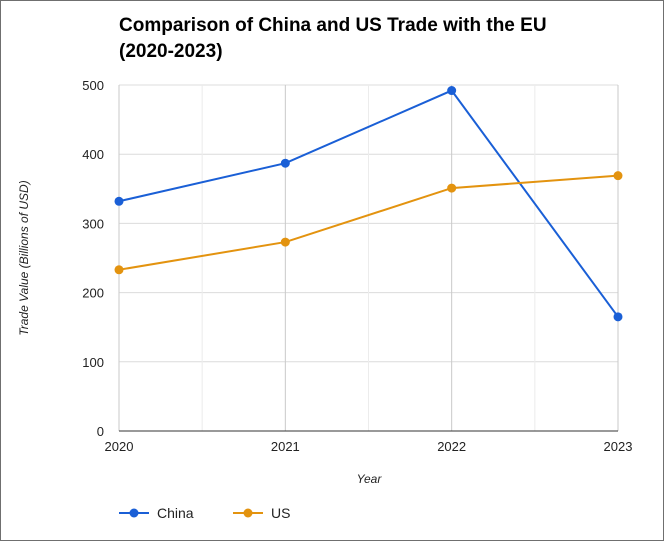 This screenshot has width=664, height=541. I want to click on y-axis-title: Trade Value (Billions of USD), so click(24, 257).